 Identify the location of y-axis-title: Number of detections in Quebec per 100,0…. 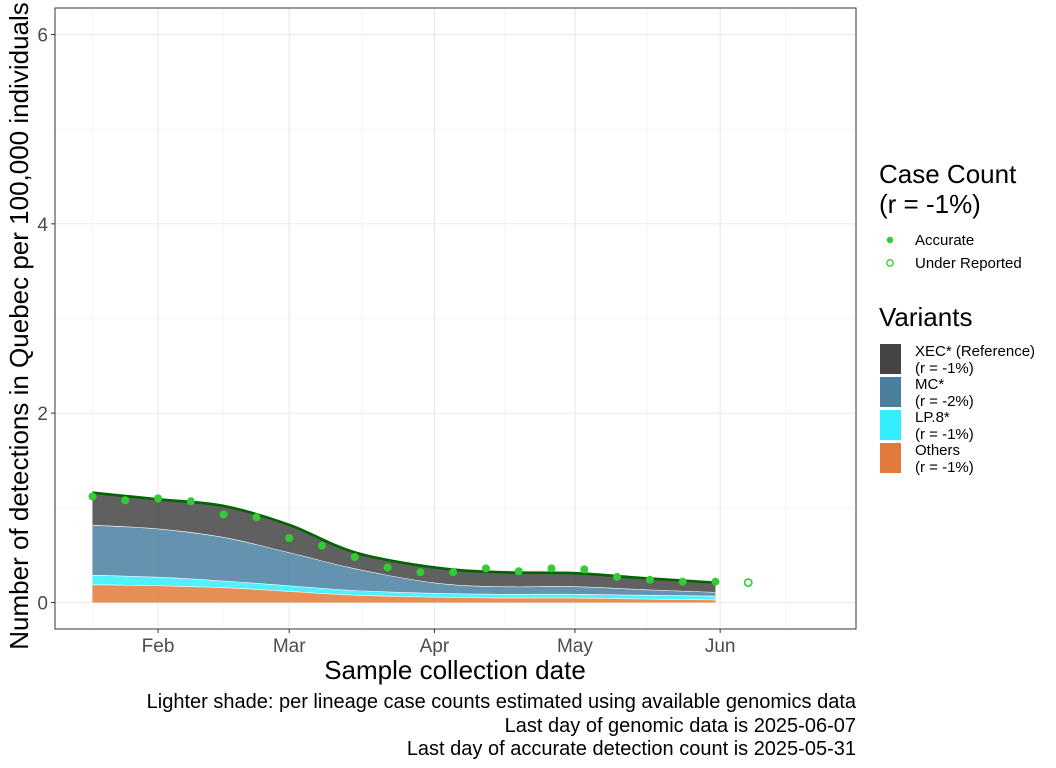
(19, 326).